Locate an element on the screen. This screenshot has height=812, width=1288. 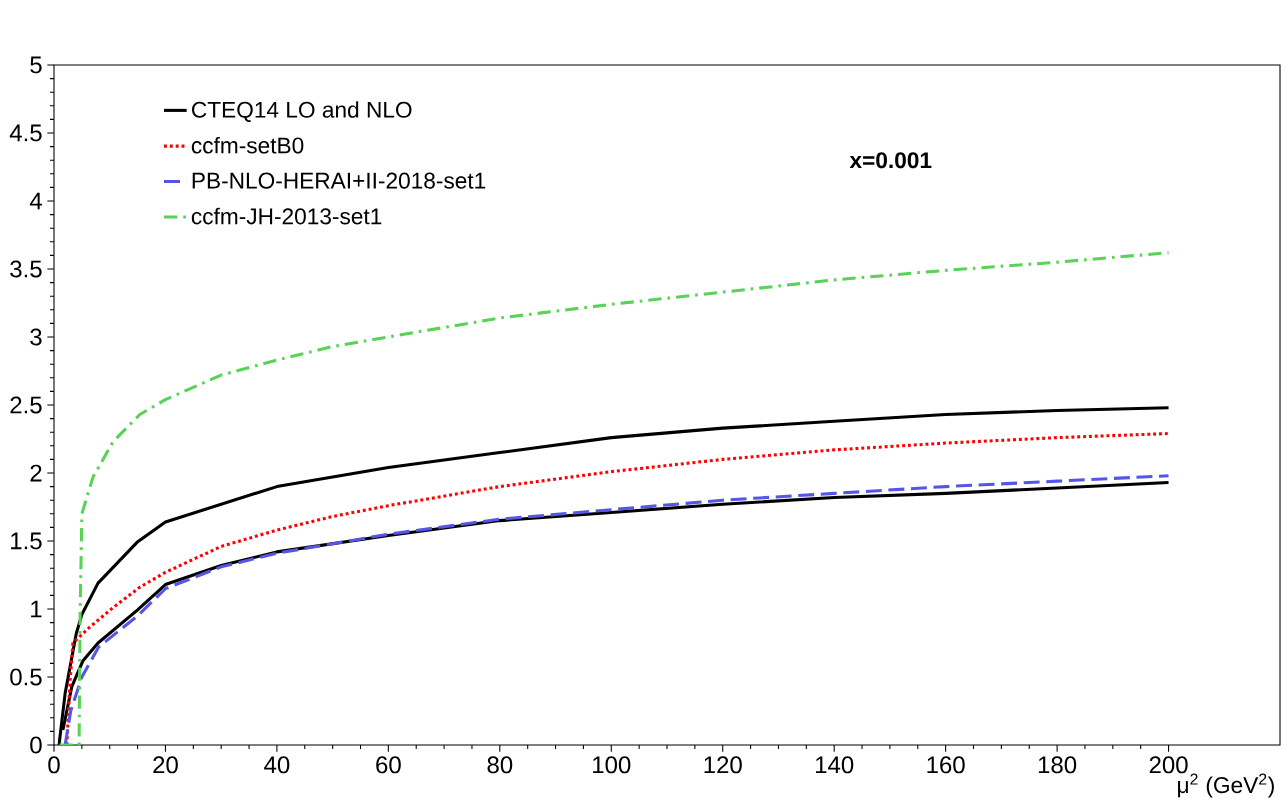
y-tick-label: 4.5 is located at coordinates (25, 133).